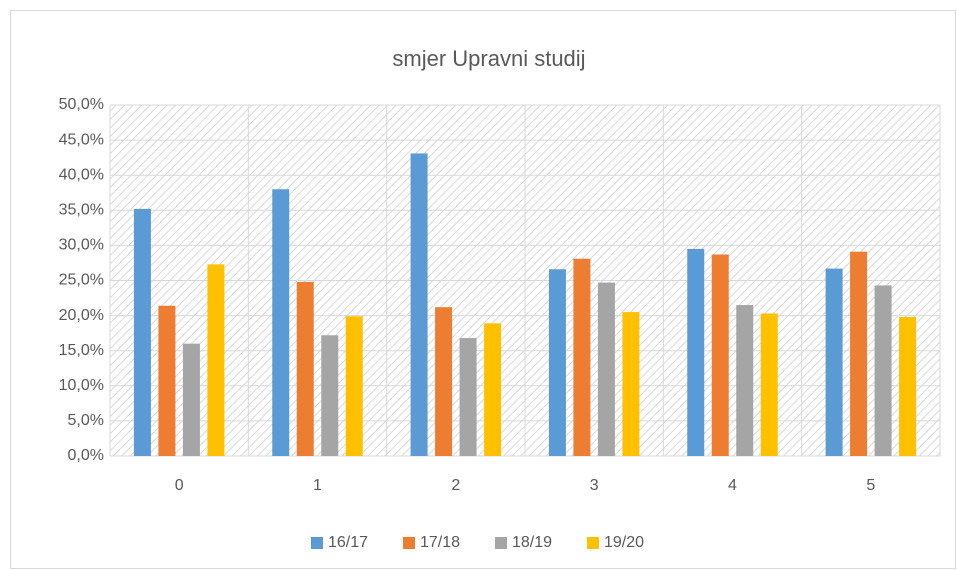  What do you see at coordinates (488, 58) in the screenshot?
I see `chart-title: smjer Upravni studij` at bounding box center [488, 58].